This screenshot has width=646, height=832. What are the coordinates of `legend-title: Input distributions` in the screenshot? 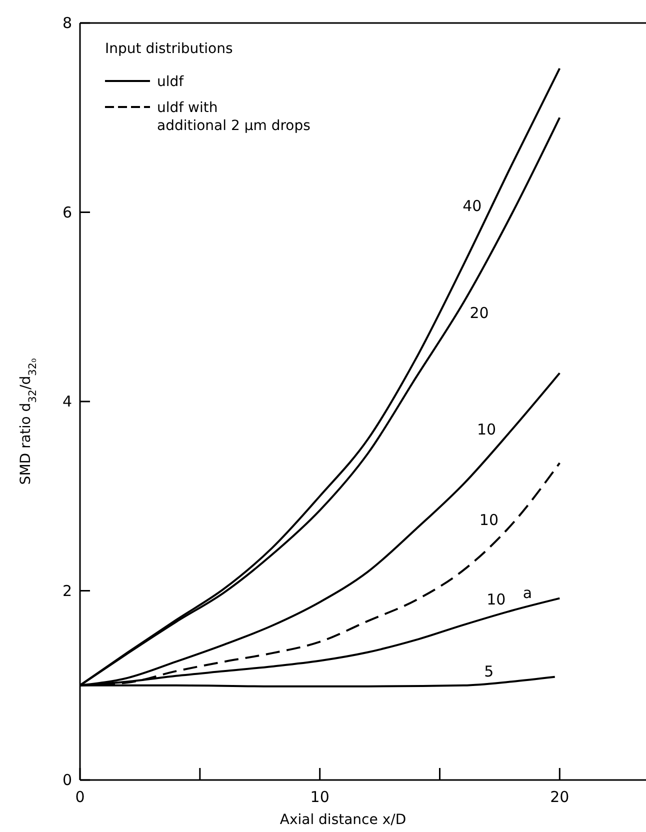 It's located at (169, 49).